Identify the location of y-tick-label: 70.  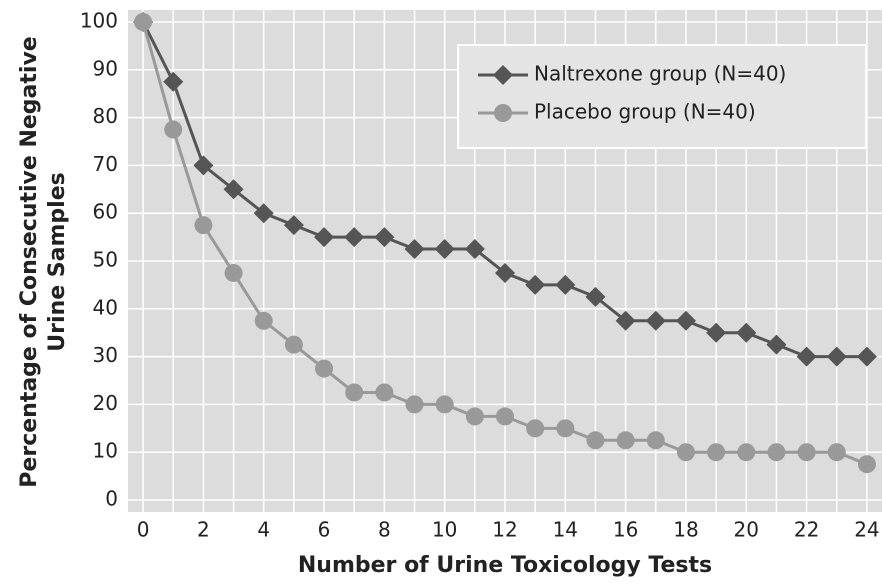
(105, 164).